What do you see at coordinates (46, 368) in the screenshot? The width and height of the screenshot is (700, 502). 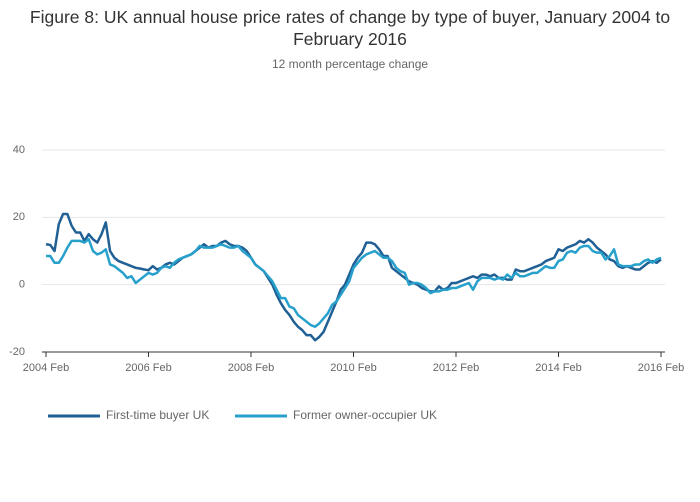 I see `x-tick-label: 2004 Feb` at bounding box center [46, 368].